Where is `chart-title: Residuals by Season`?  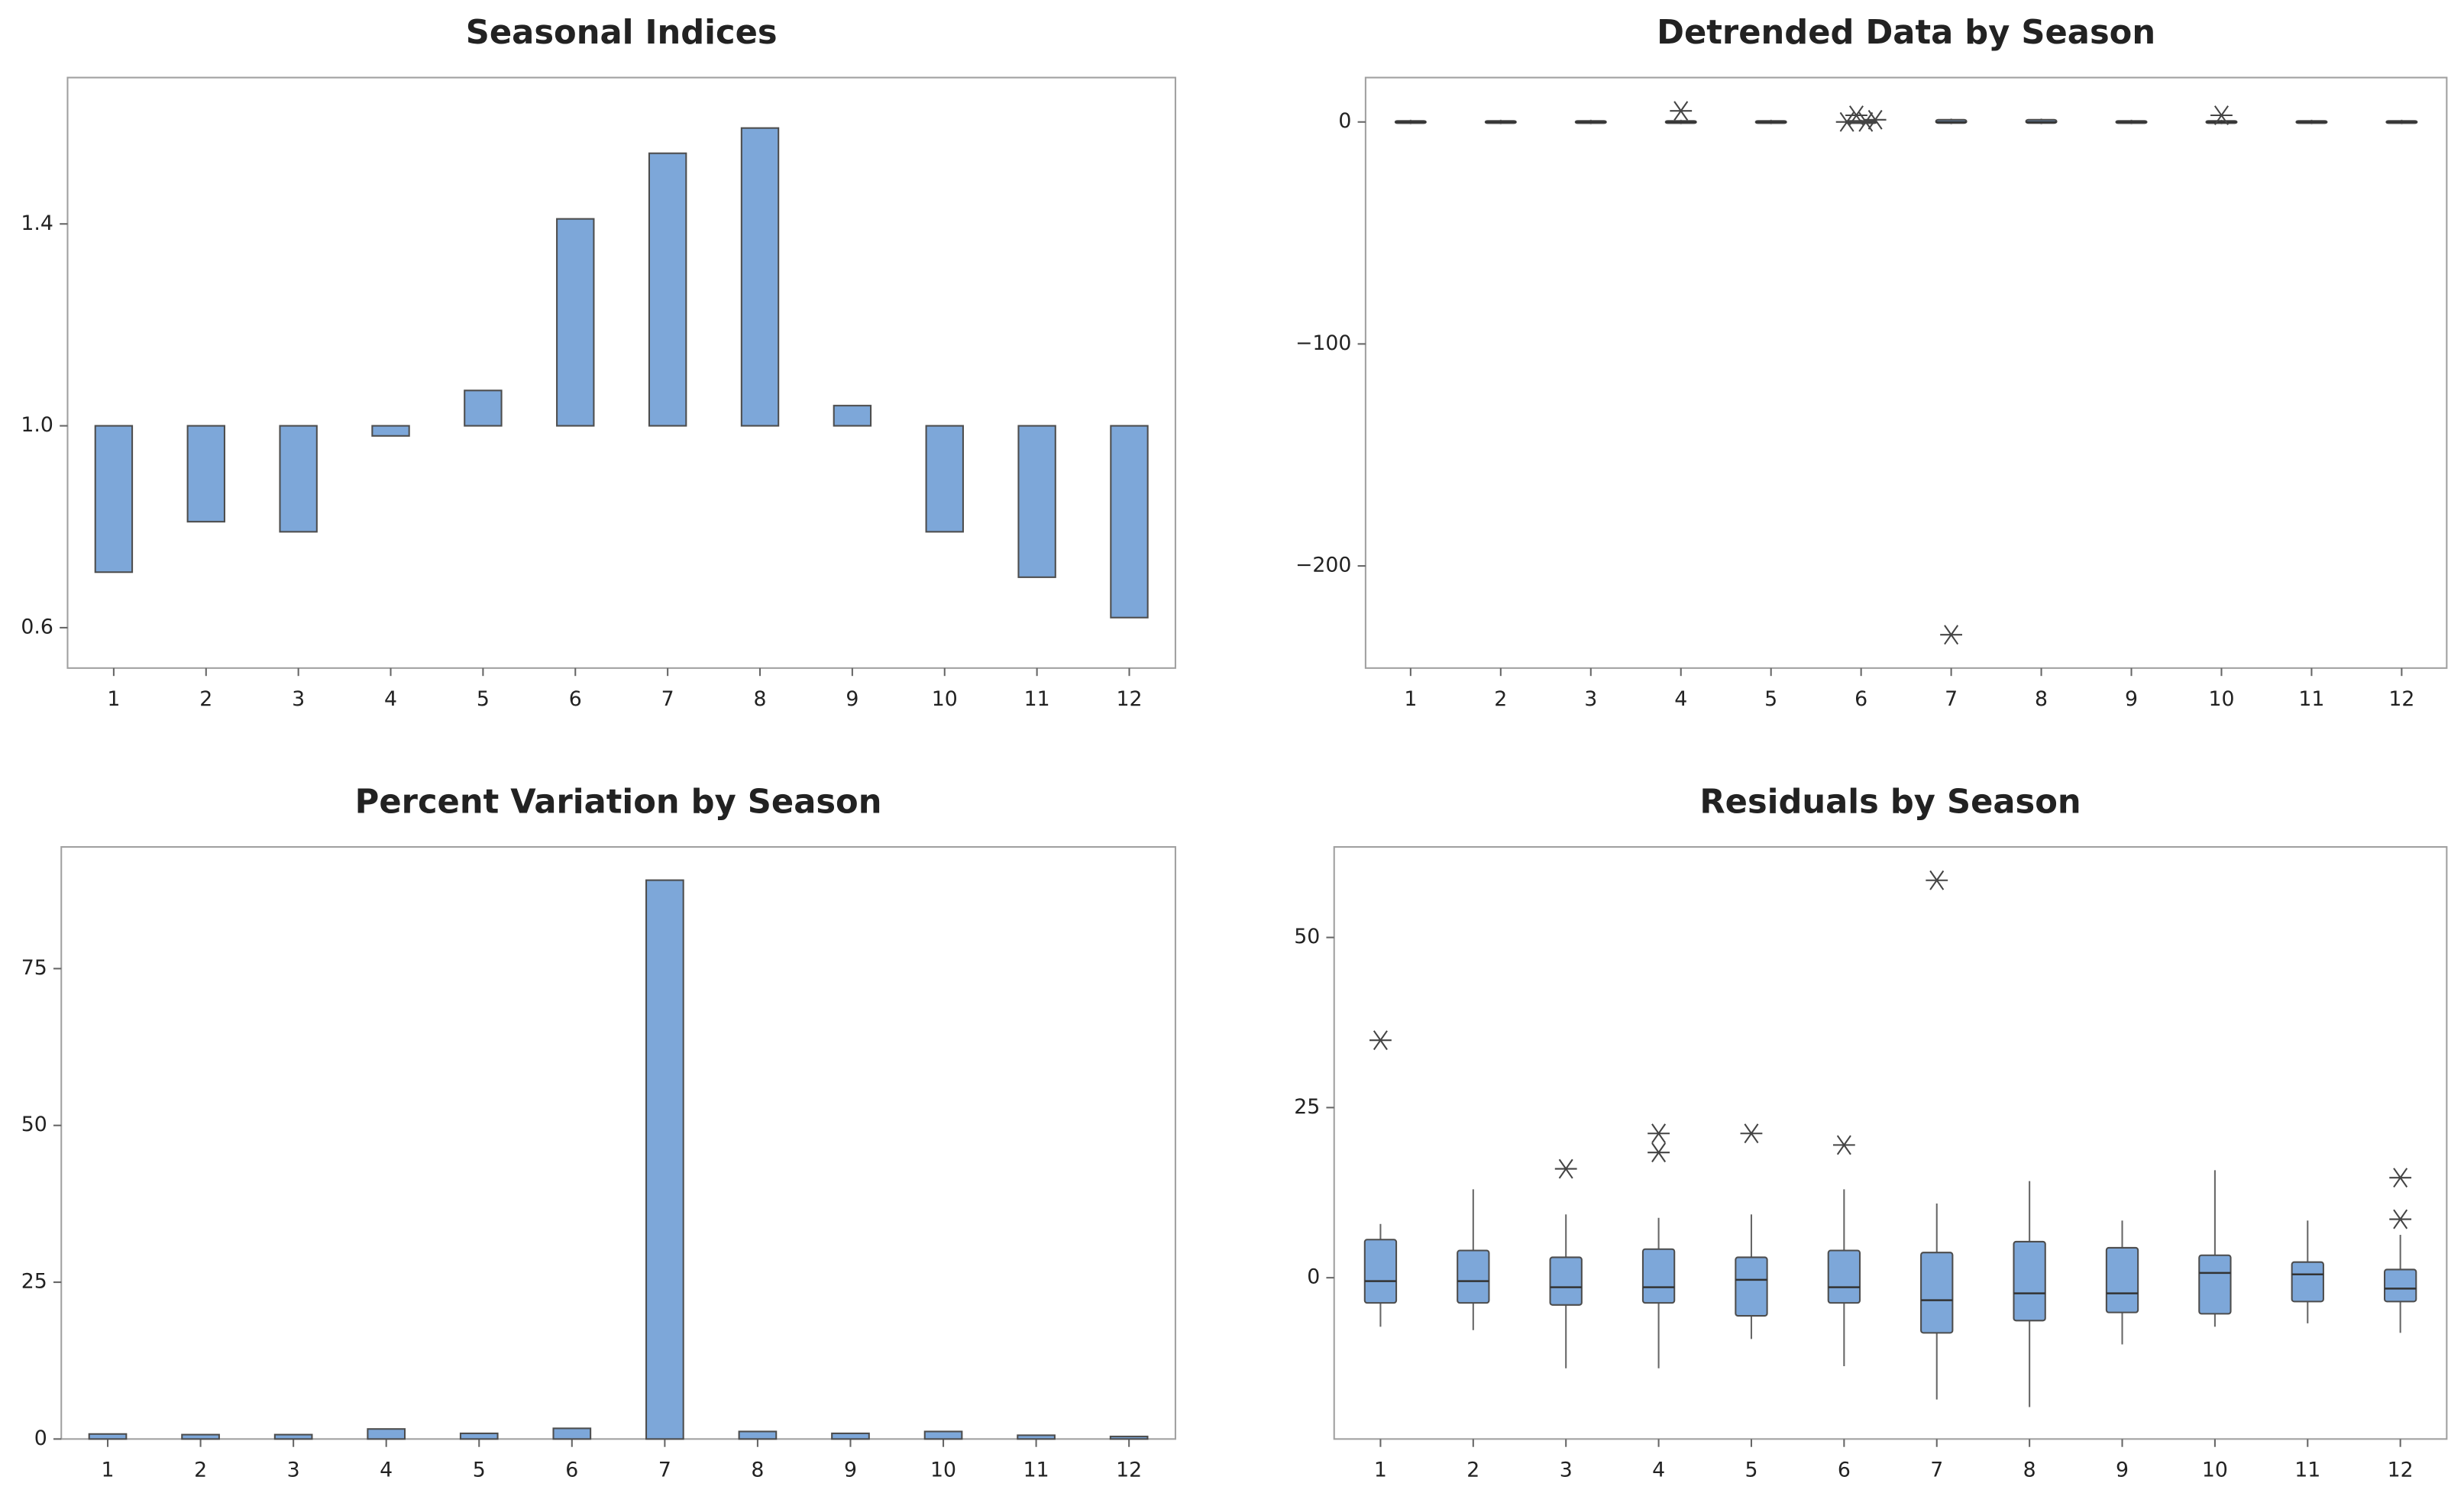
chart-title: Residuals by Season is located at coordinates (1890, 802).